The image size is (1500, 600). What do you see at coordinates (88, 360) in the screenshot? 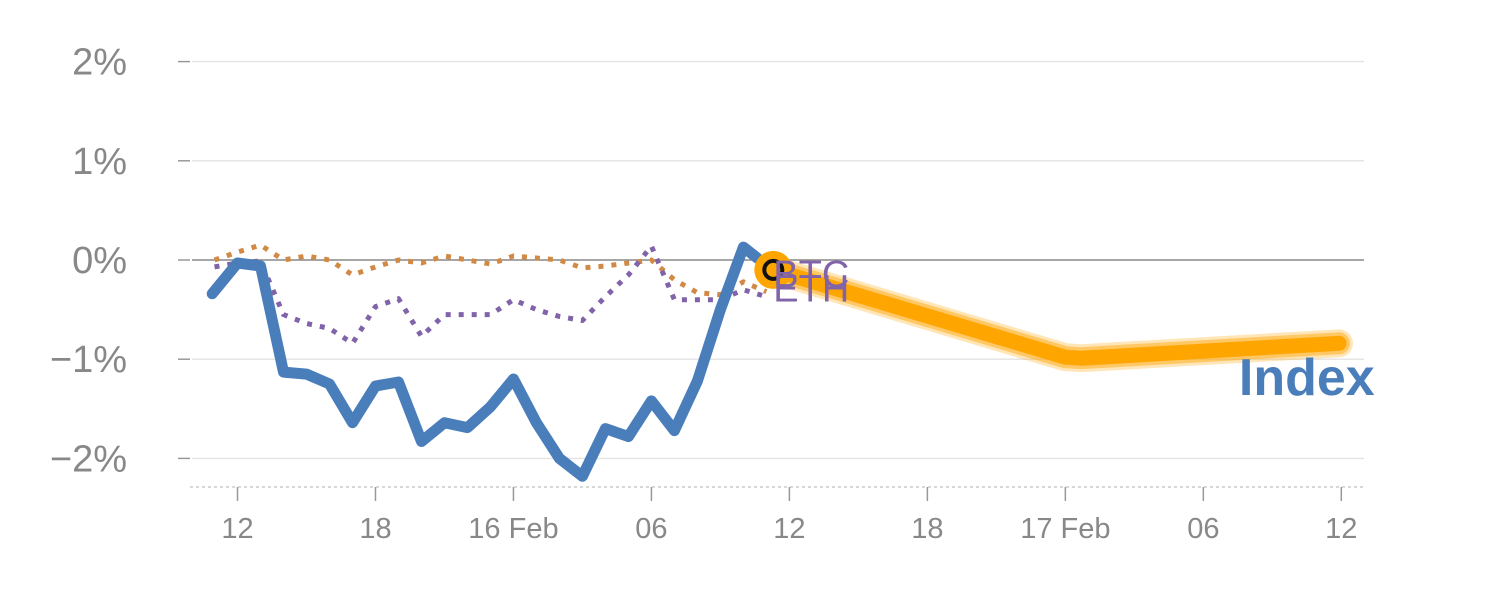
I see `y-tick-label: −1%` at bounding box center [88, 360].